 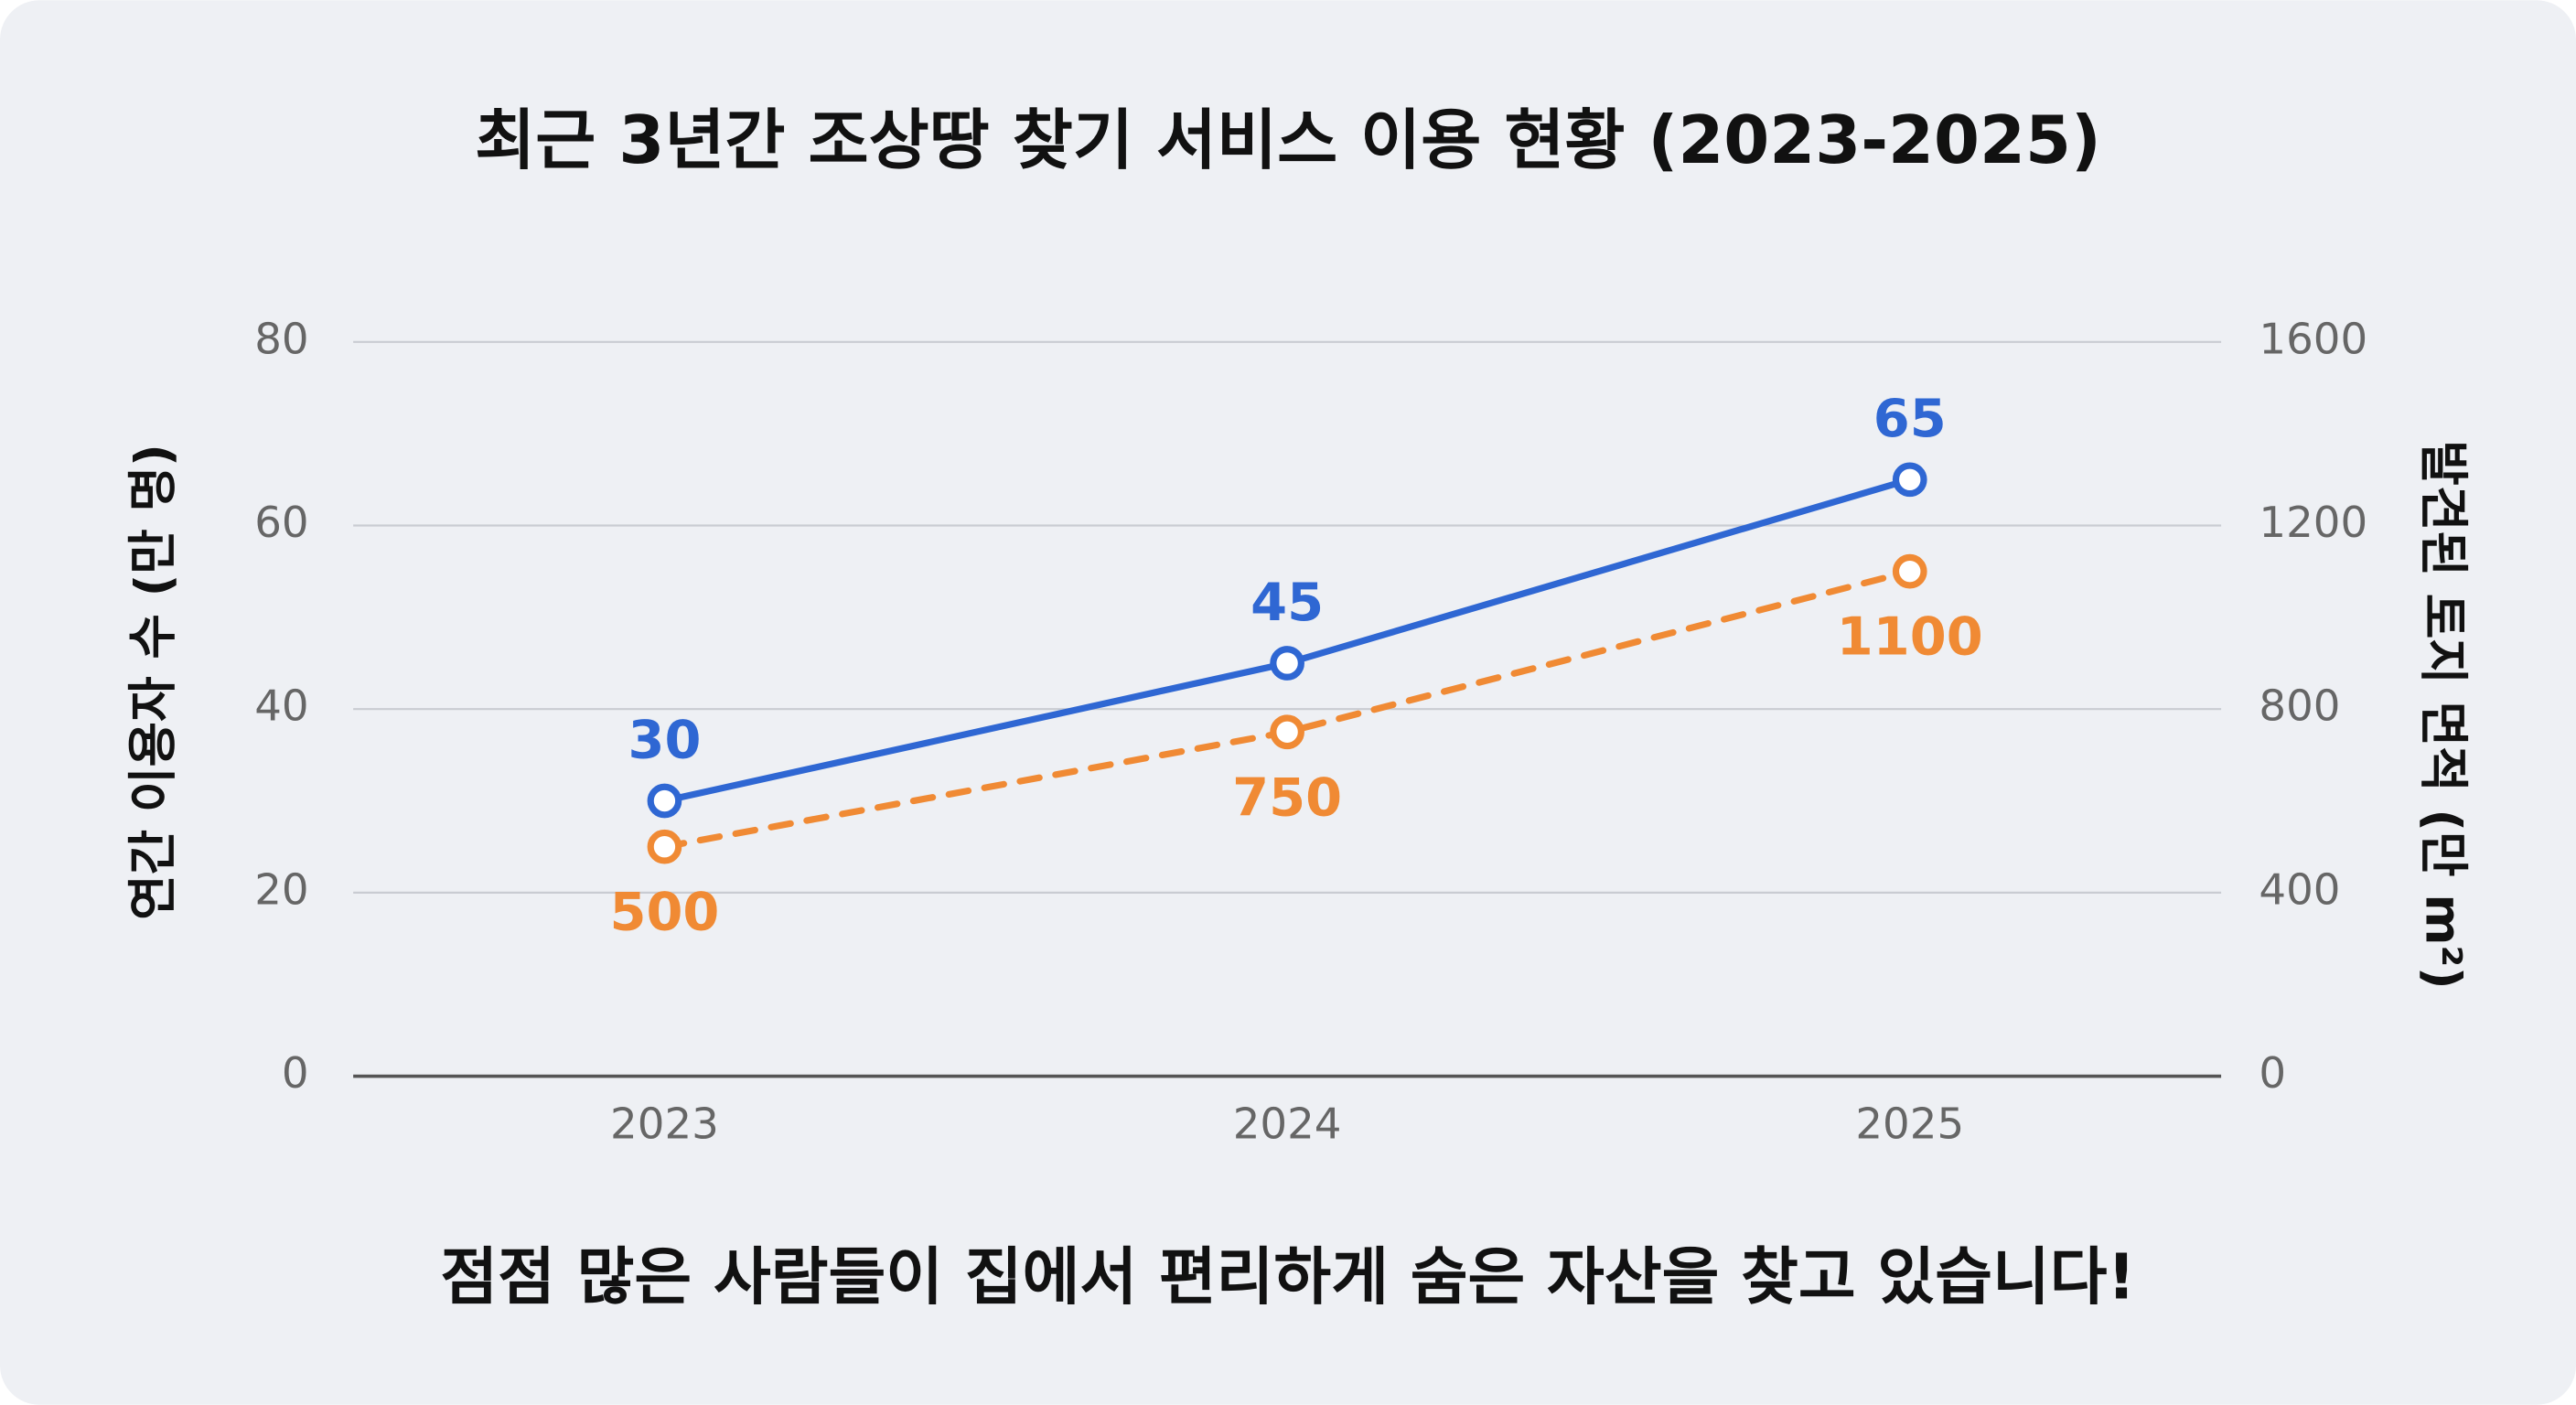 What do you see at coordinates (1288, 1125) in the screenshot?
I see `x-tick-label: 2024` at bounding box center [1288, 1125].